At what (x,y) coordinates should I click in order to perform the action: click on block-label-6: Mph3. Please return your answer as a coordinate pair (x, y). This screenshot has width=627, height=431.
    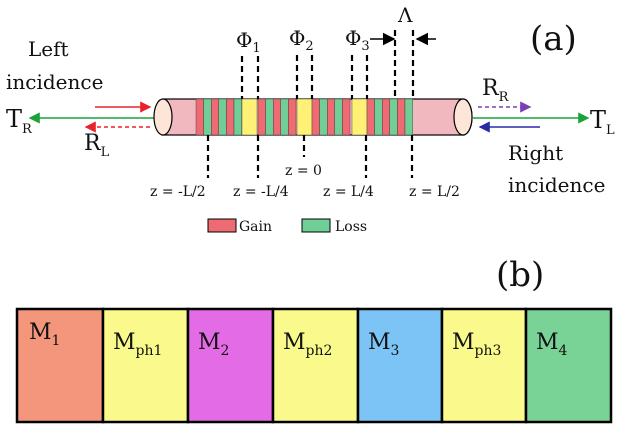
    Looking at the image, I should click on (476, 344).